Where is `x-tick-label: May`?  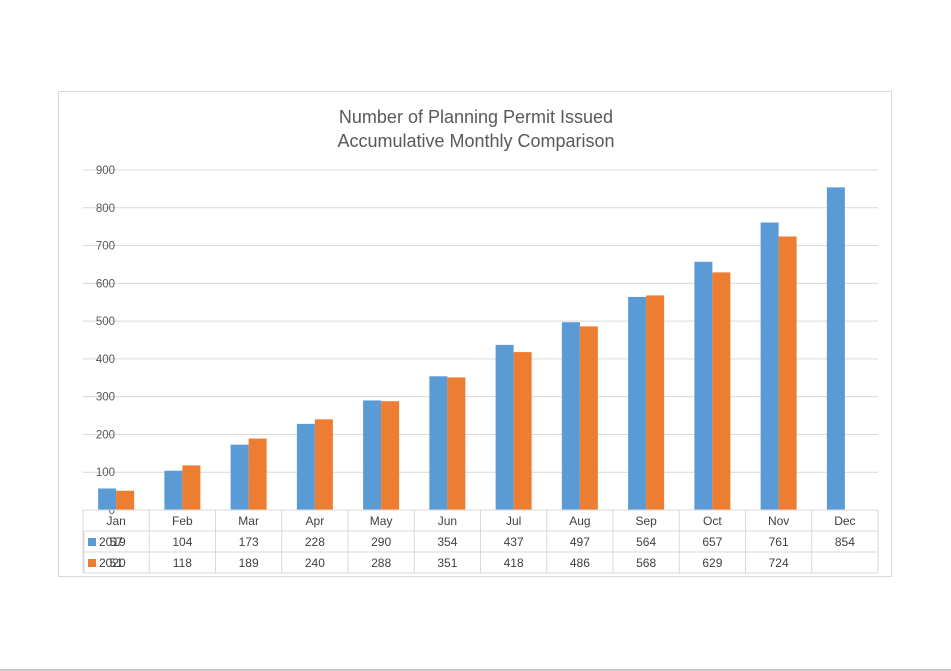 x-tick-label: May is located at coordinates (381, 521).